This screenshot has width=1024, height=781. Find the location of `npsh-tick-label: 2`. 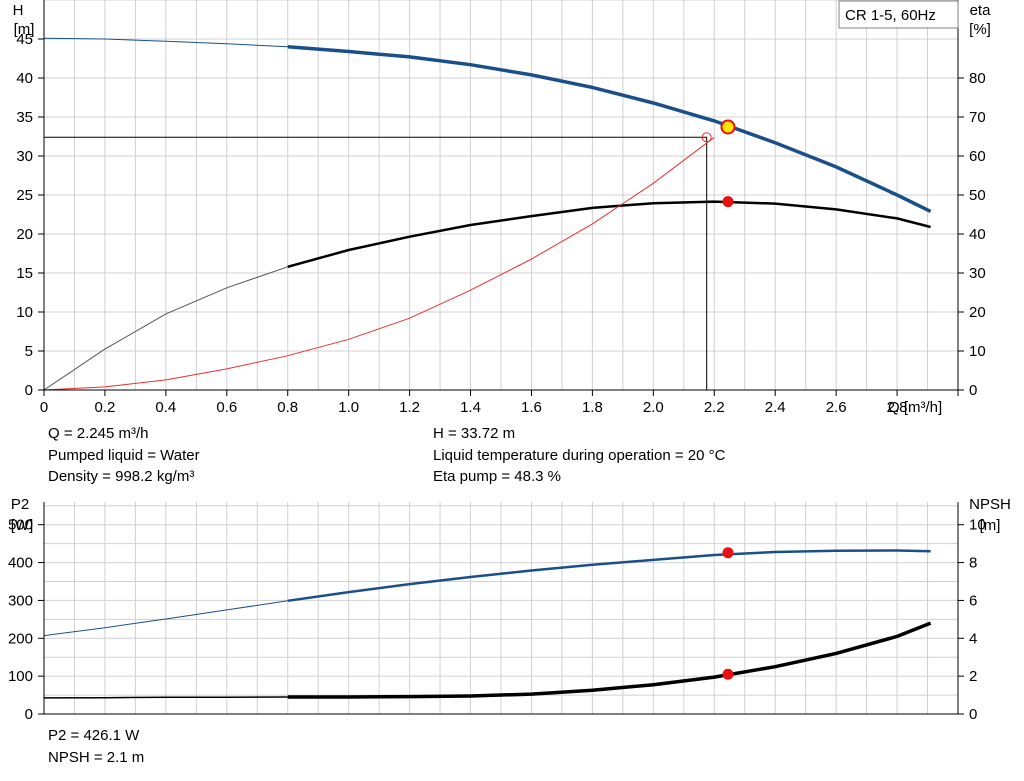

npsh-tick-label: 2 is located at coordinates (973, 676).